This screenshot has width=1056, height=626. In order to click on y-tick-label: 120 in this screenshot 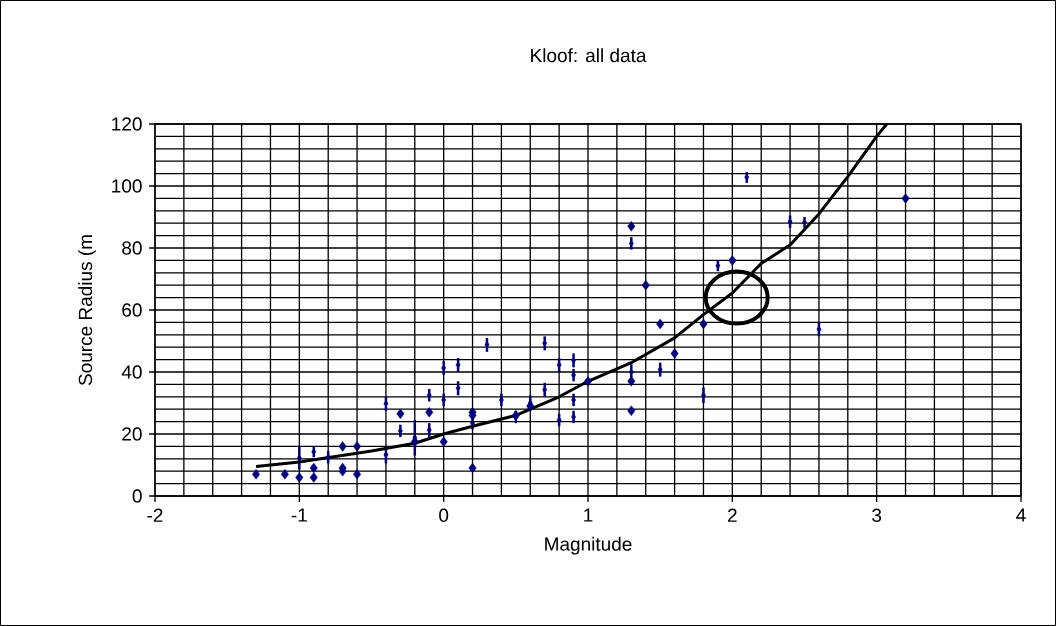, I will do `click(127, 124)`.